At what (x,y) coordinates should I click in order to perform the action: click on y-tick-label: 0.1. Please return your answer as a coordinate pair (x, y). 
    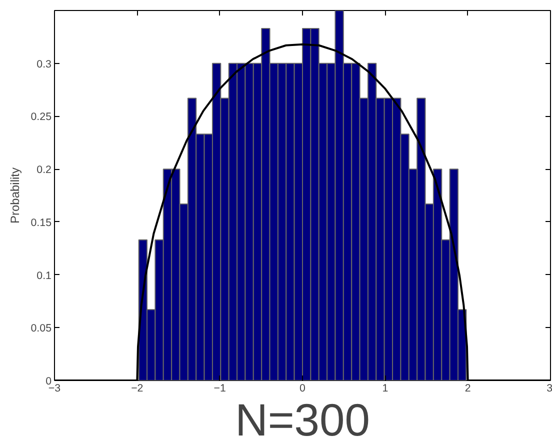
    Looking at the image, I should click on (44, 276).